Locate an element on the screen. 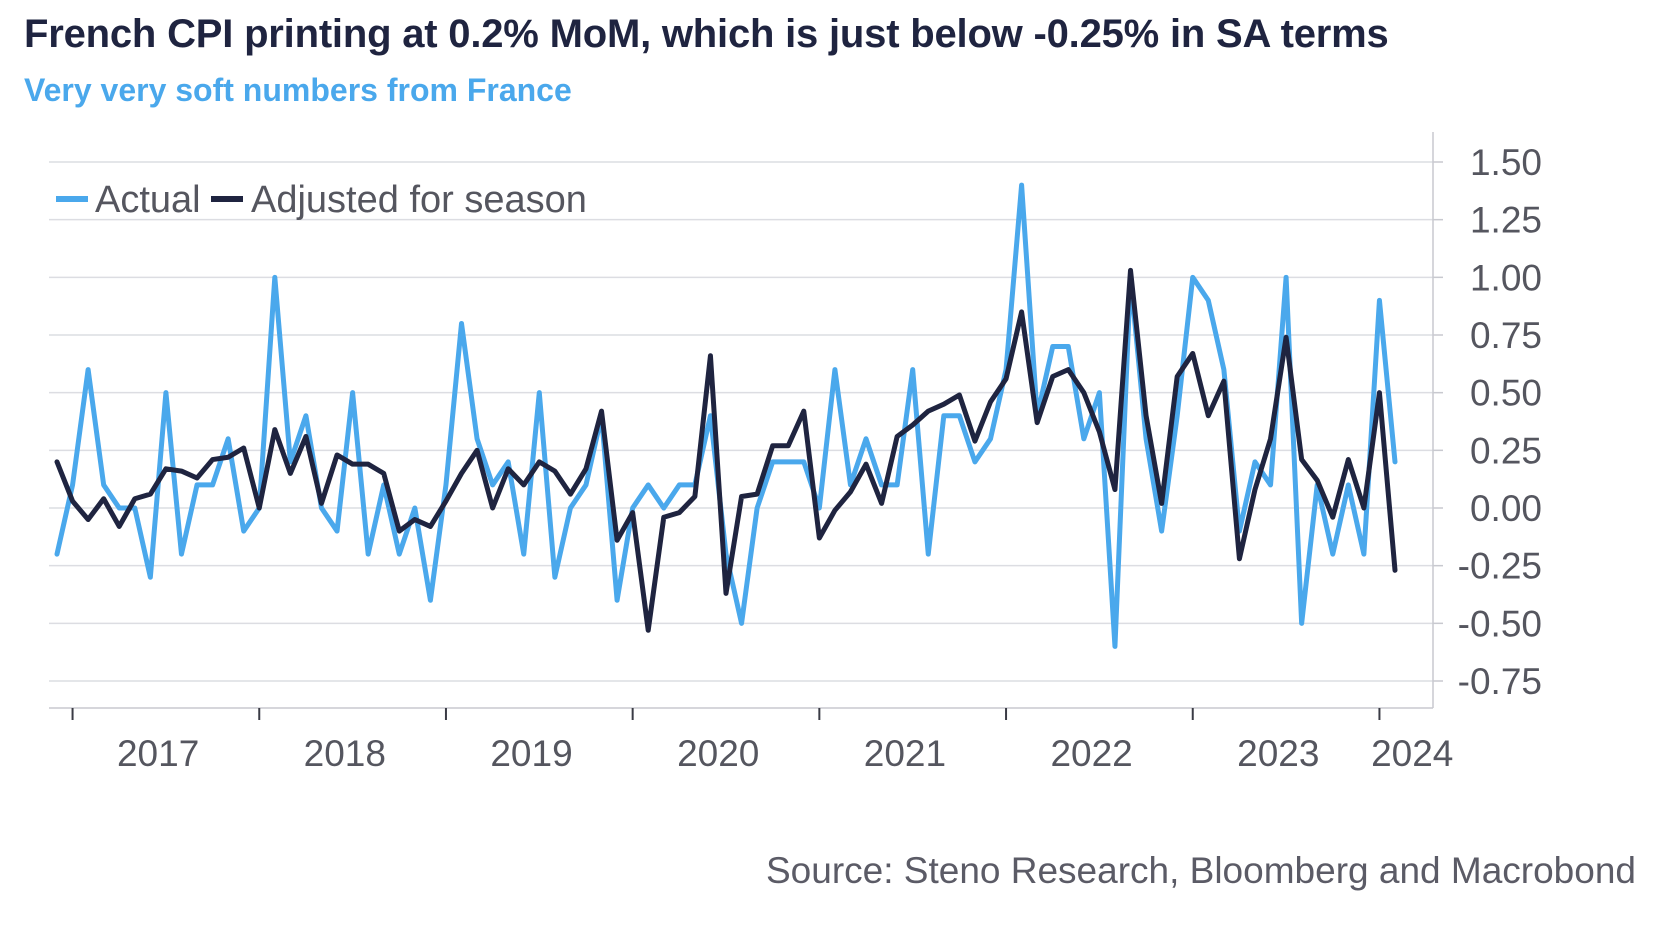 The width and height of the screenshot is (1662, 928). y-tick-label: 0.75 is located at coordinates (1506, 335).